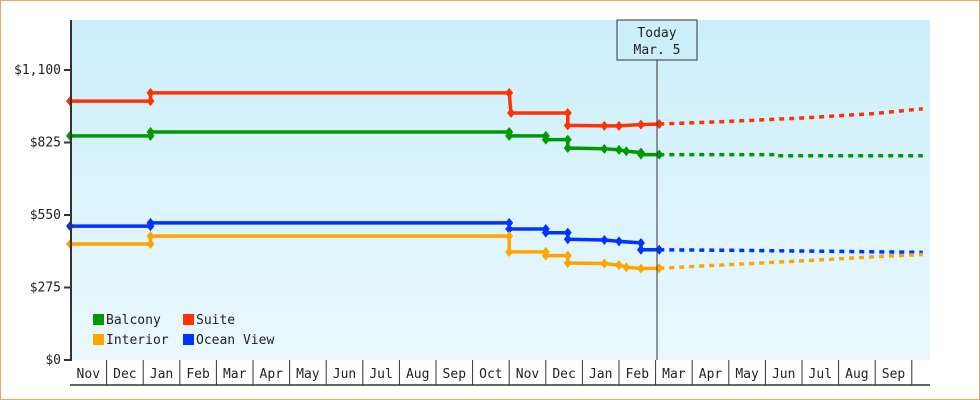 Image resolution: width=980 pixels, height=400 pixels. Describe the element at coordinates (657, 50) in the screenshot. I see `today-label-line2: Mar. 5` at that location.